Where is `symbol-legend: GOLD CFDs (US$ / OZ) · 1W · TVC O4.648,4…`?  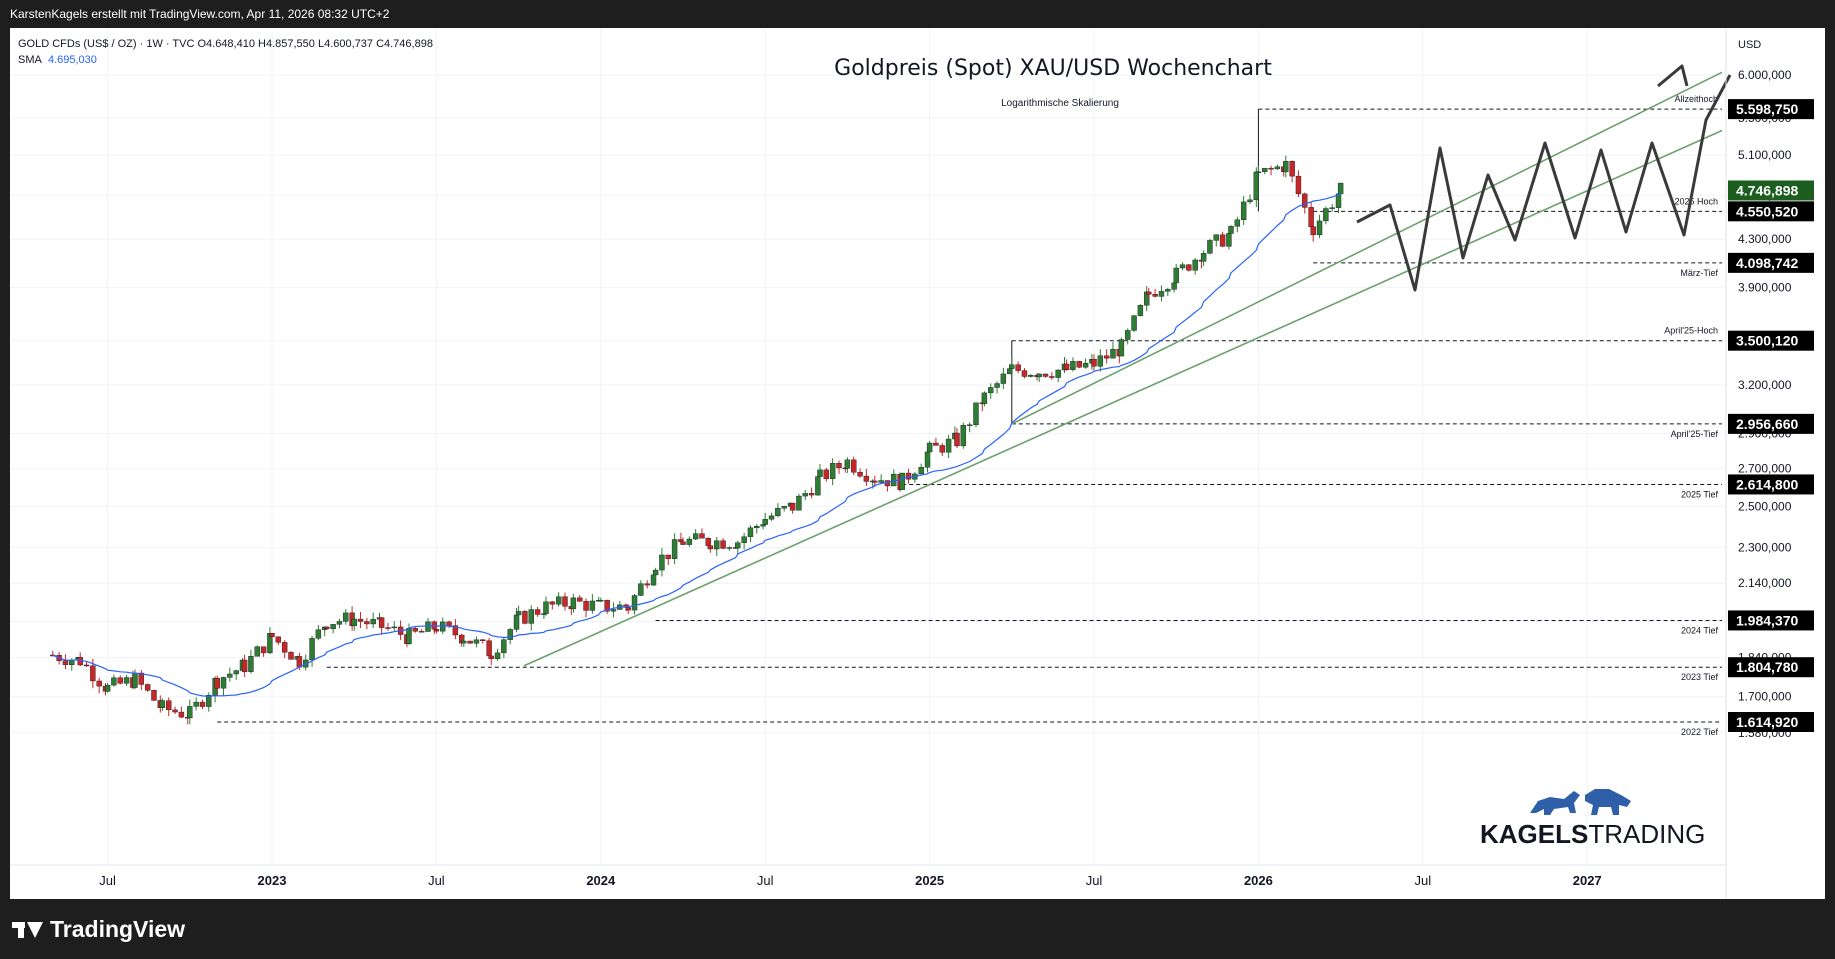
symbol-legend: GOLD CFDs (US$ / OZ) · 1W · TVC O4.648,4… is located at coordinates (225, 52).